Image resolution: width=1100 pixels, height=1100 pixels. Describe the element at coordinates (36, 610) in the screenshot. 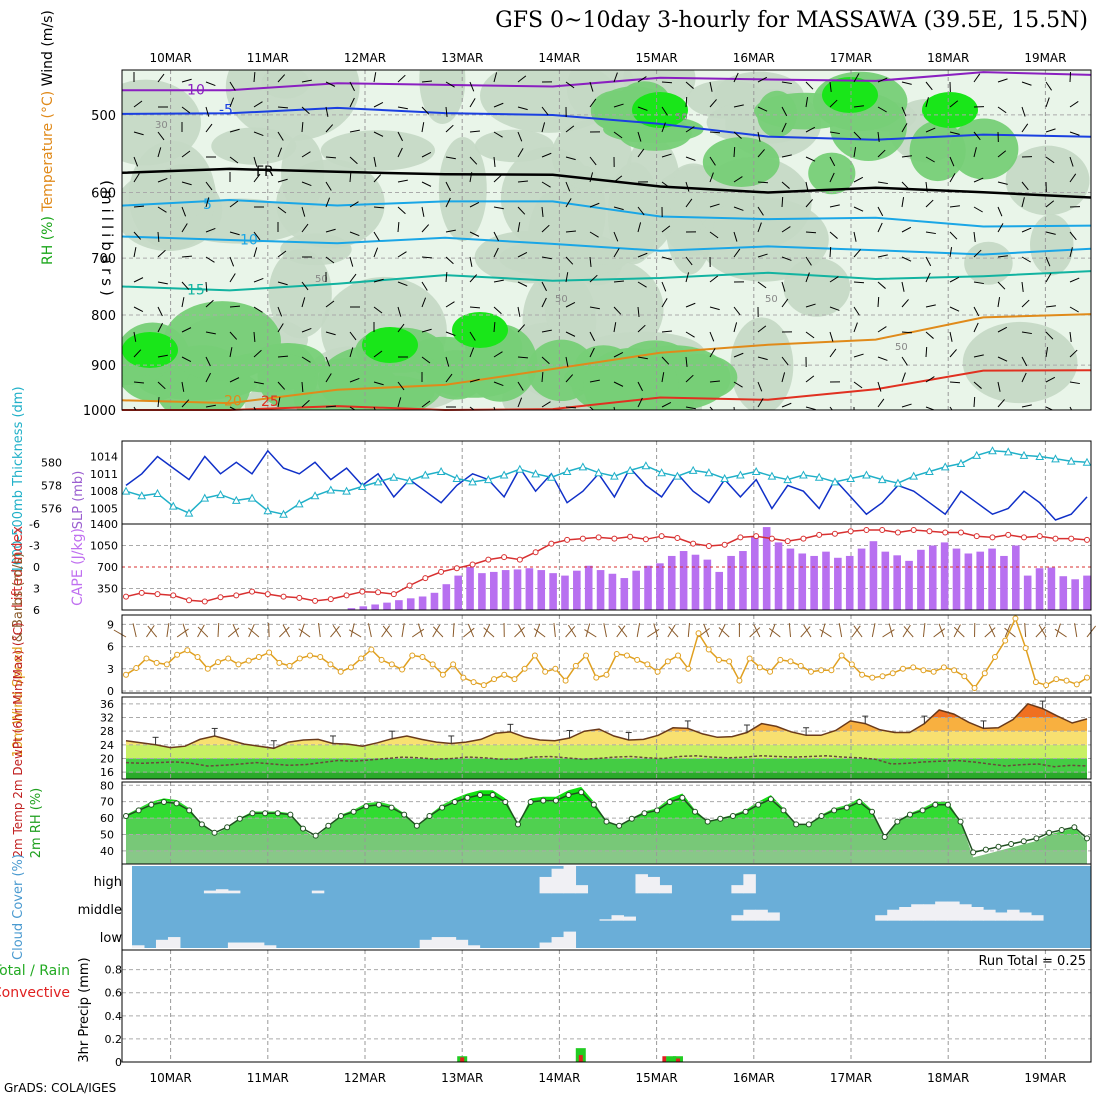

I see `li-tick: 6` at that location.